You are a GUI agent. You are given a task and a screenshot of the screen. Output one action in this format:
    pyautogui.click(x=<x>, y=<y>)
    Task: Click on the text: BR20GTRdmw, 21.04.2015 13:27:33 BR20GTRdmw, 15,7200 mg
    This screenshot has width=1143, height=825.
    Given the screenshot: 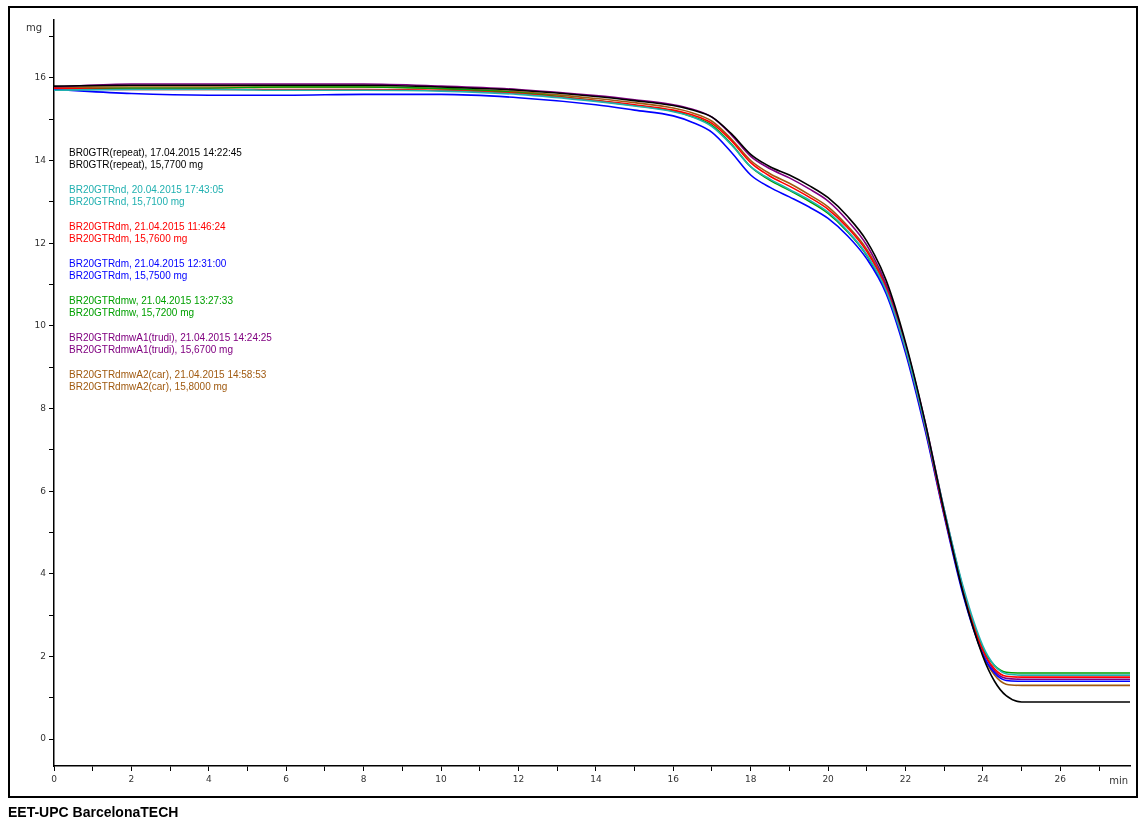 What is the action you would take?
    pyautogui.click(x=151, y=306)
    